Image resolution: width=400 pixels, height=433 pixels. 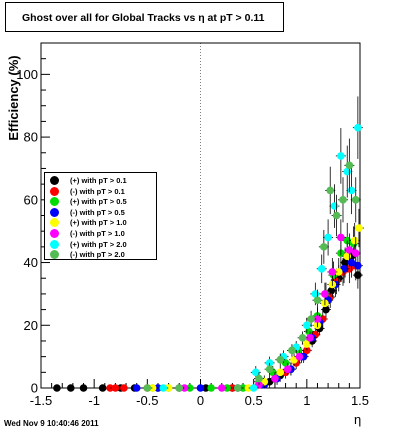 I want to click on x-tick-label: -0.5, so click(x=147, y=400).